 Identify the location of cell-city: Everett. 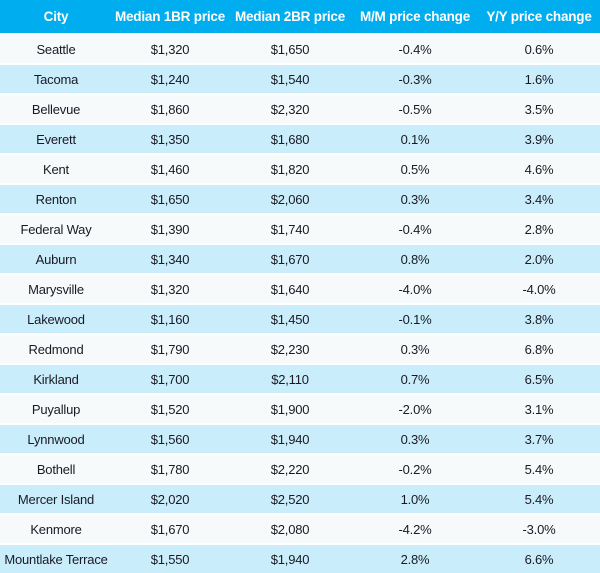
(56, 138).